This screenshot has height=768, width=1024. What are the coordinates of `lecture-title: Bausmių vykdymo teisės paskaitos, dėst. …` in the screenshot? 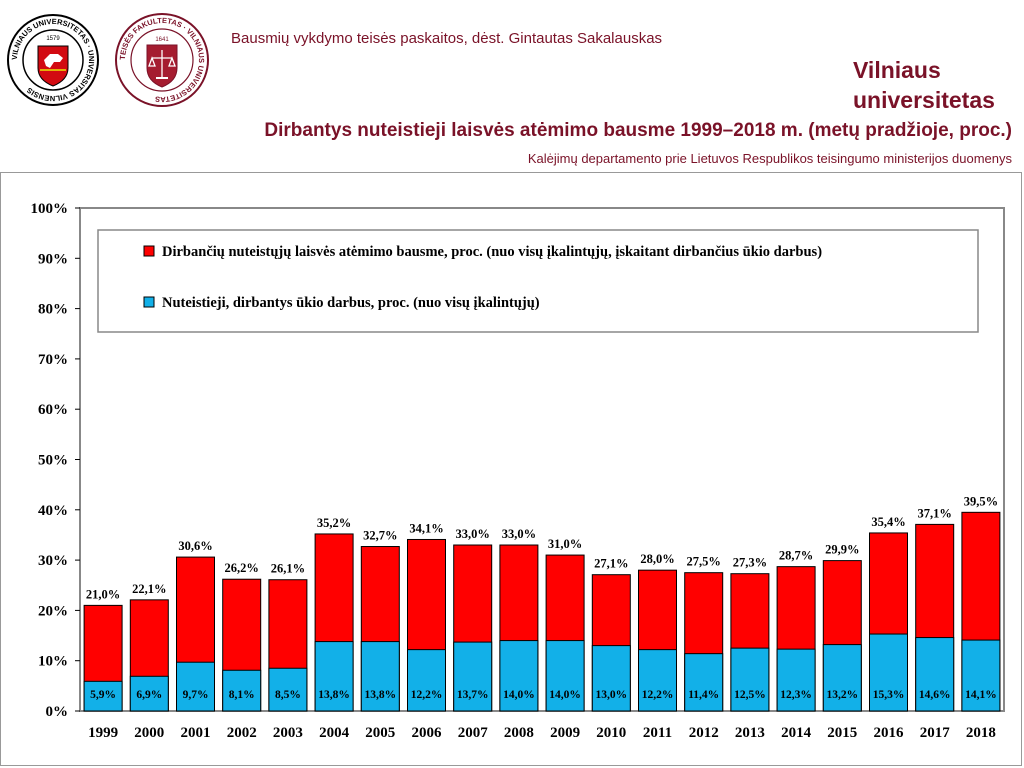 It's located at (447, 38).